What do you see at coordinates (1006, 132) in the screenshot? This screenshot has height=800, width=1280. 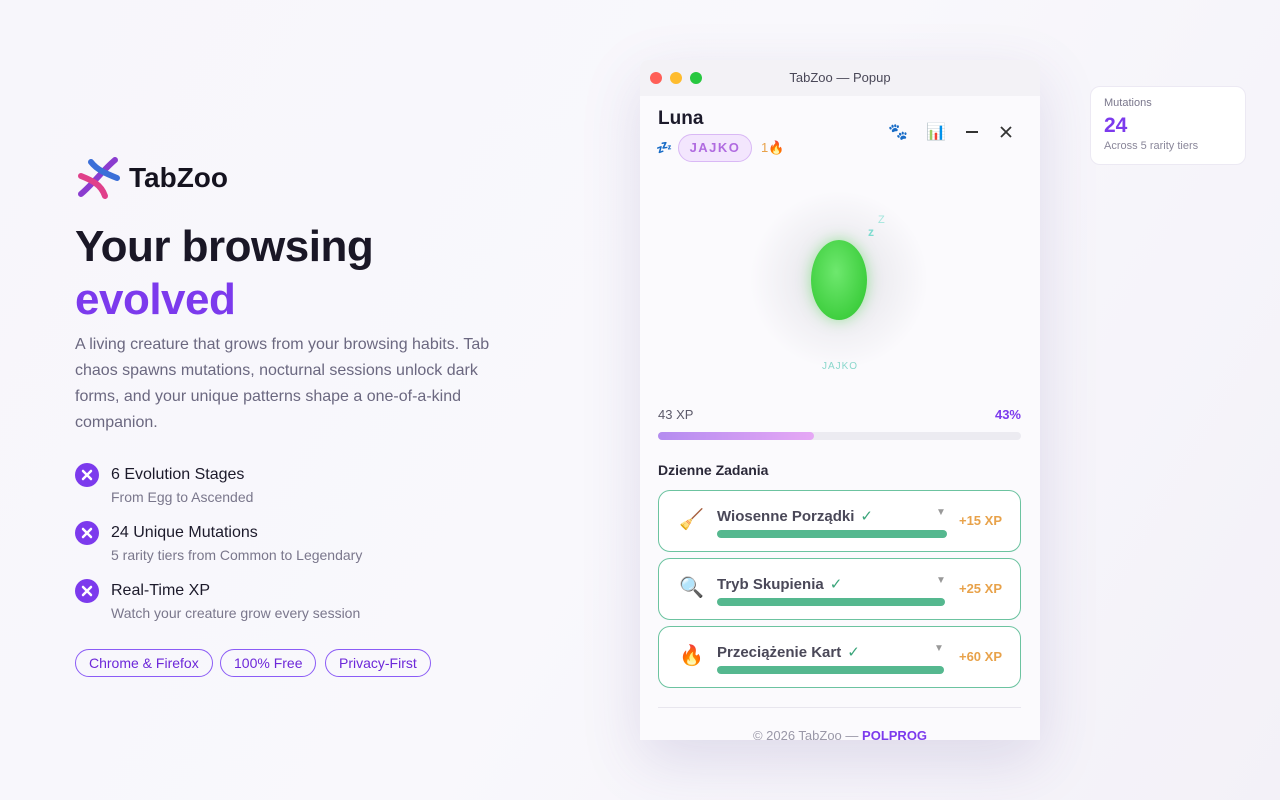 I see `close-button` at bounding box center [1006, 132].